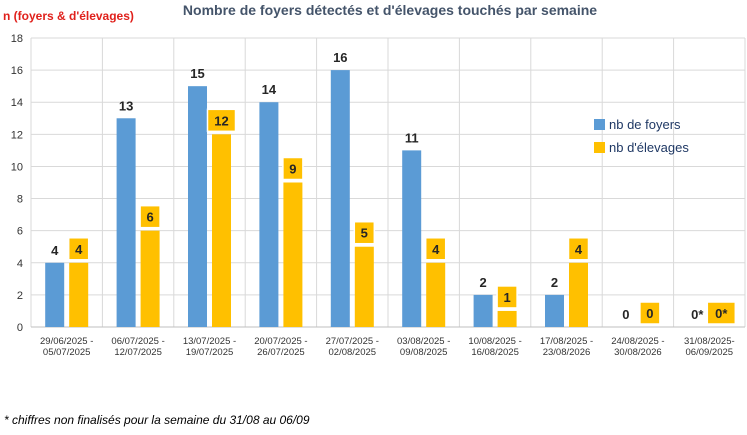 This screenshot has height=435, width=747. Describe the element at coordinates (412, 137) in the screenshot. I see `data-label-foyers: 11` at that location.